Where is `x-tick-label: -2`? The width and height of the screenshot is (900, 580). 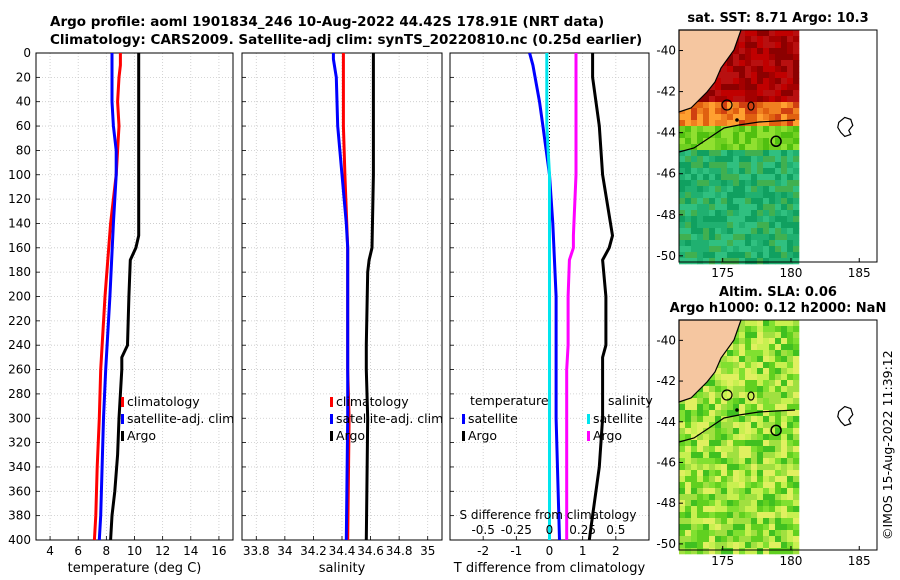 x-tick-label: -2 is located at coordinates (483, 551).